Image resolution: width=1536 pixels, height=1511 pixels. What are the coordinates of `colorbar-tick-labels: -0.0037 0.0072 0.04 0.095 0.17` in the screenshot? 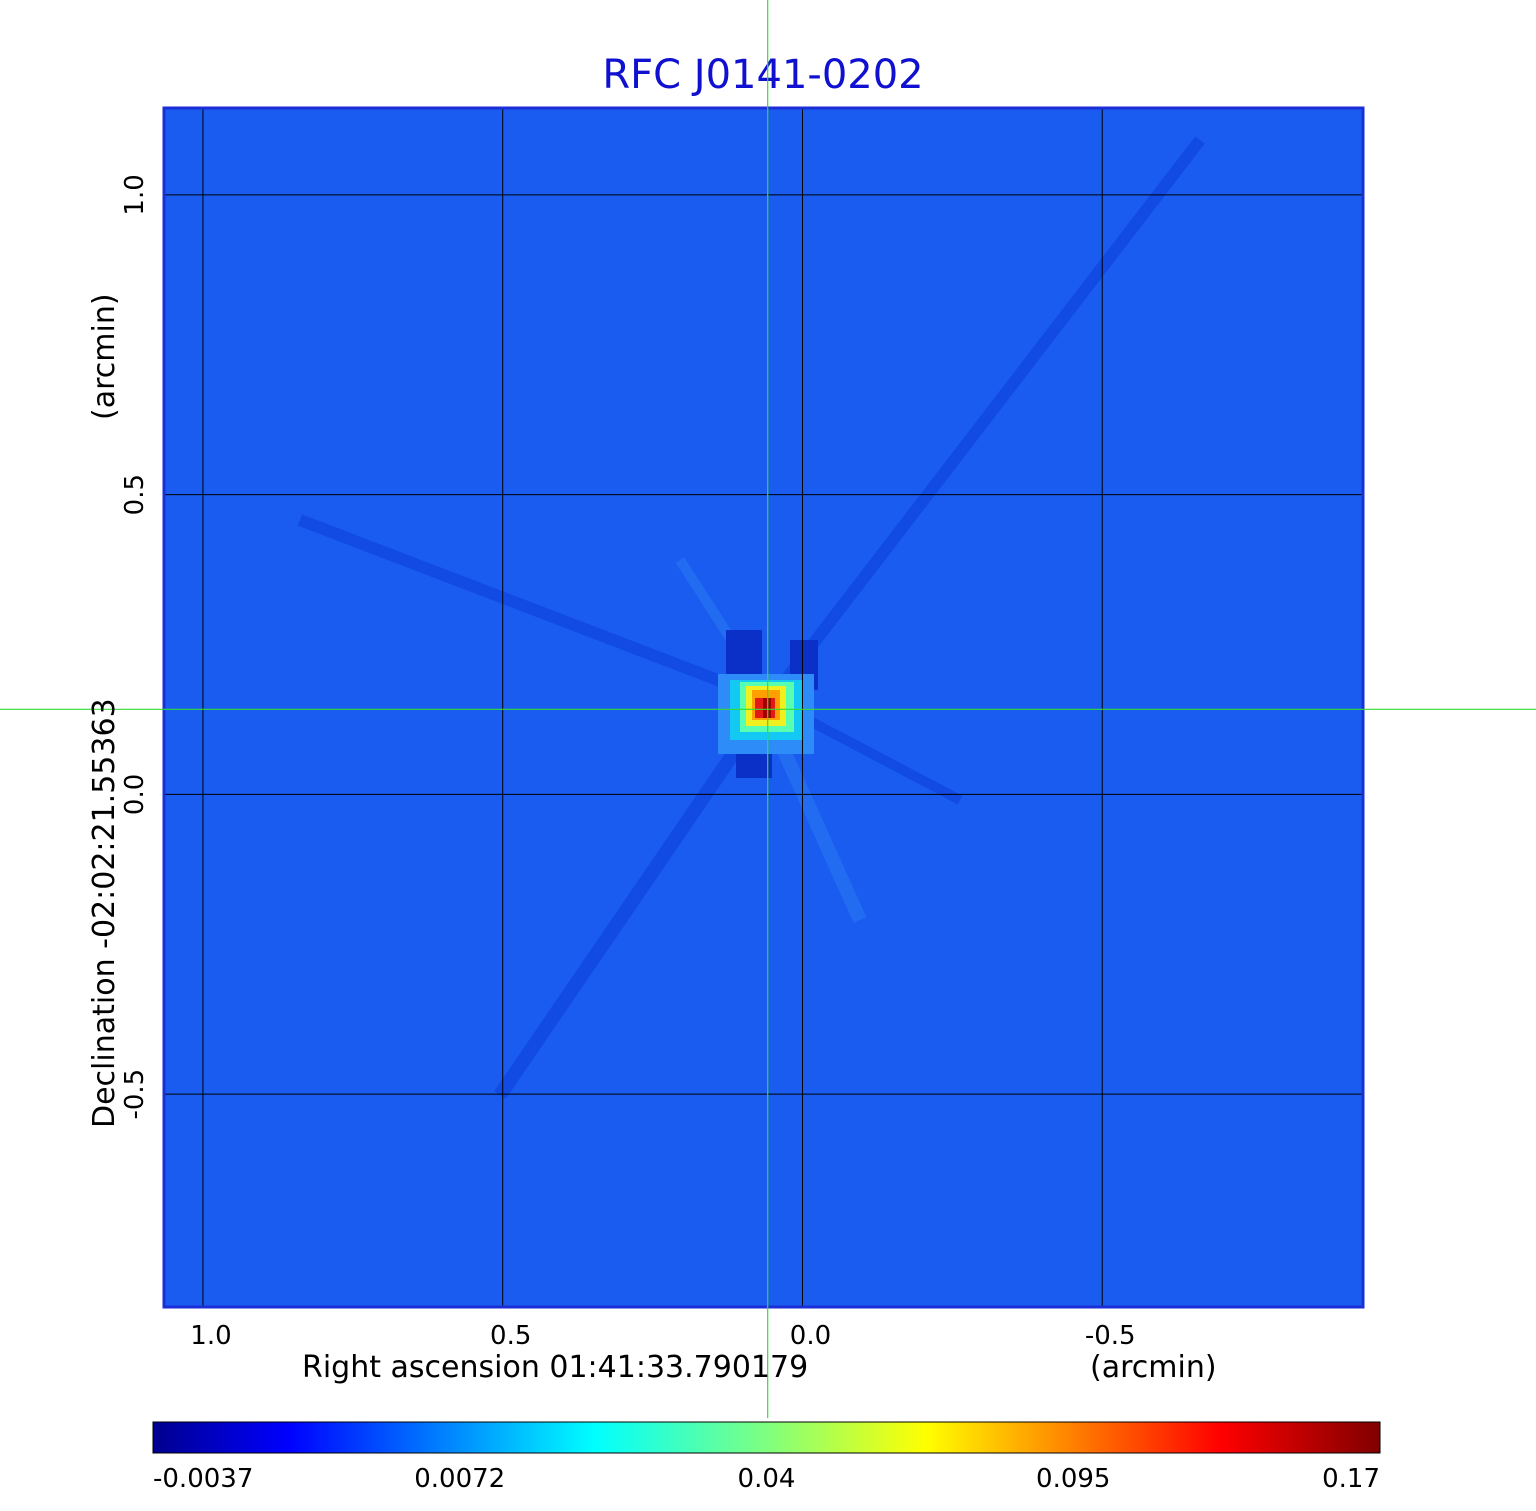 It's located at (766, 1479).